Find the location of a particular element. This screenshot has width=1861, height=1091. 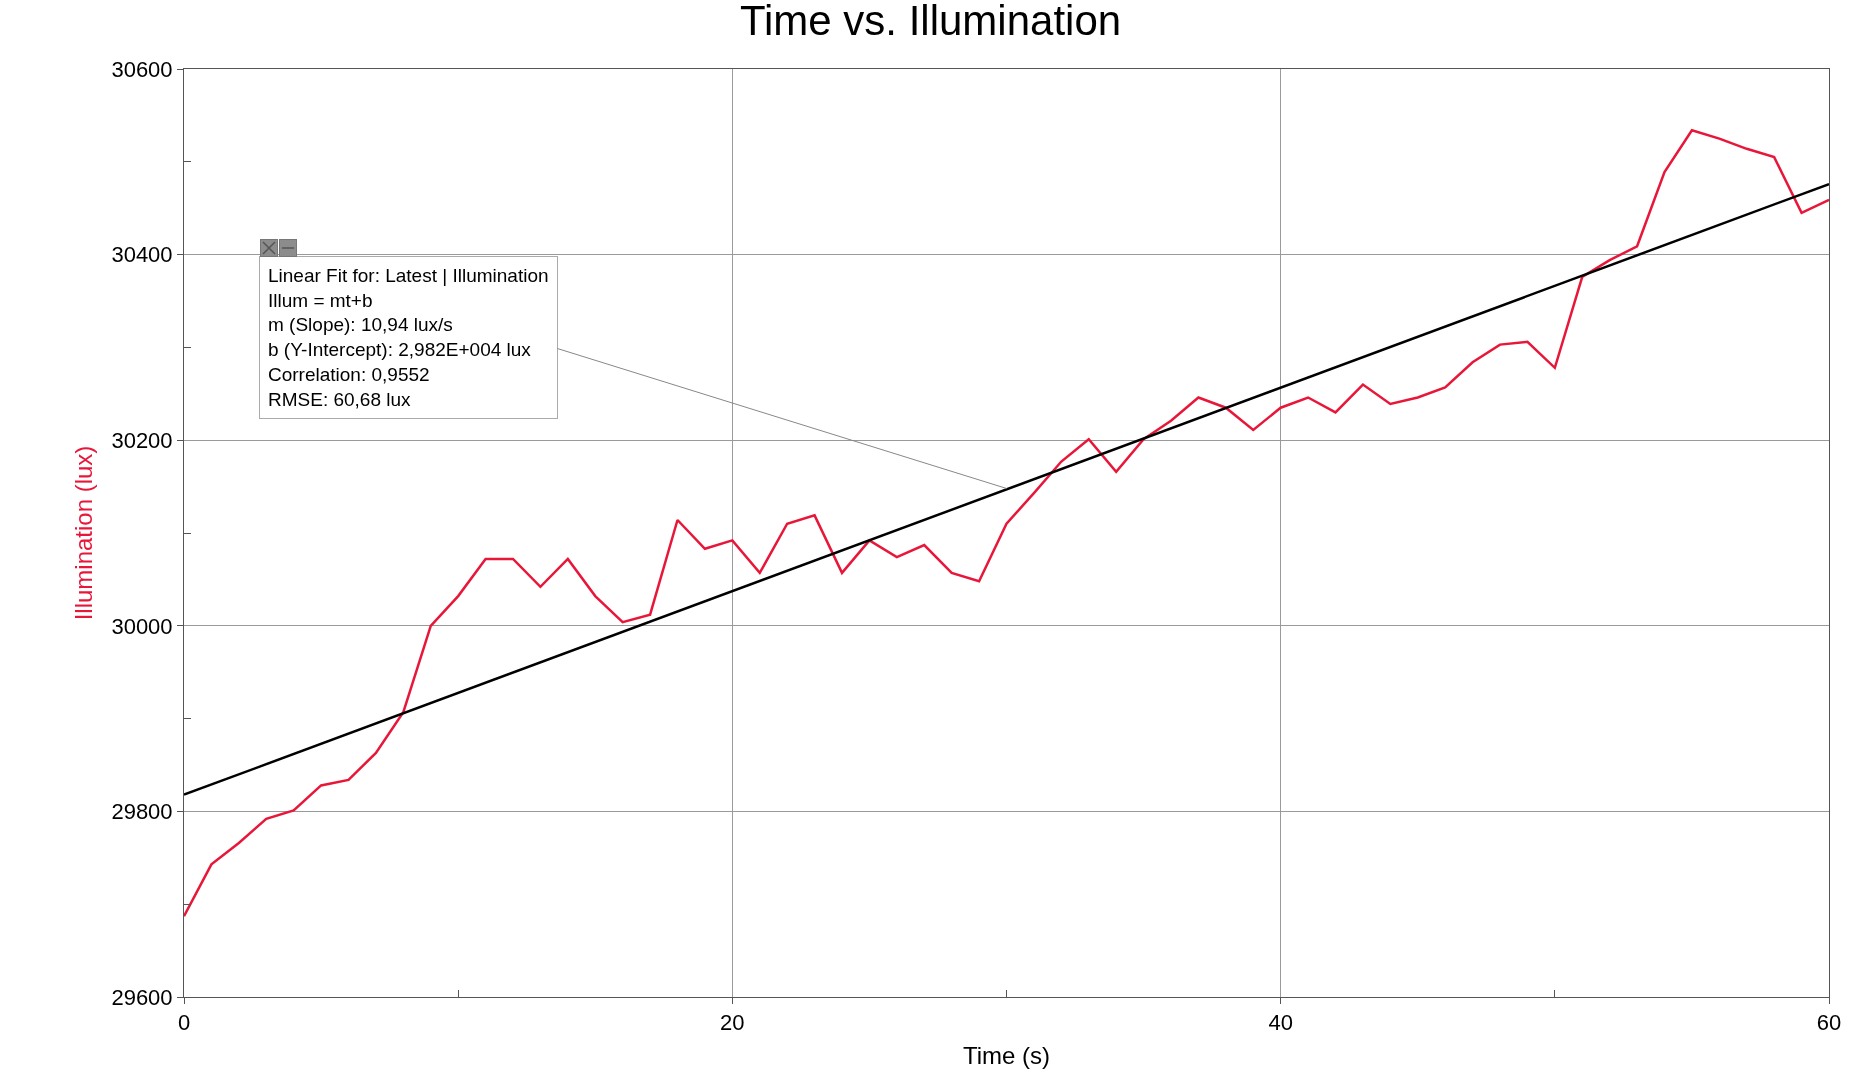

x-tick-label: 40 is located at coordinates (1280, 1023).